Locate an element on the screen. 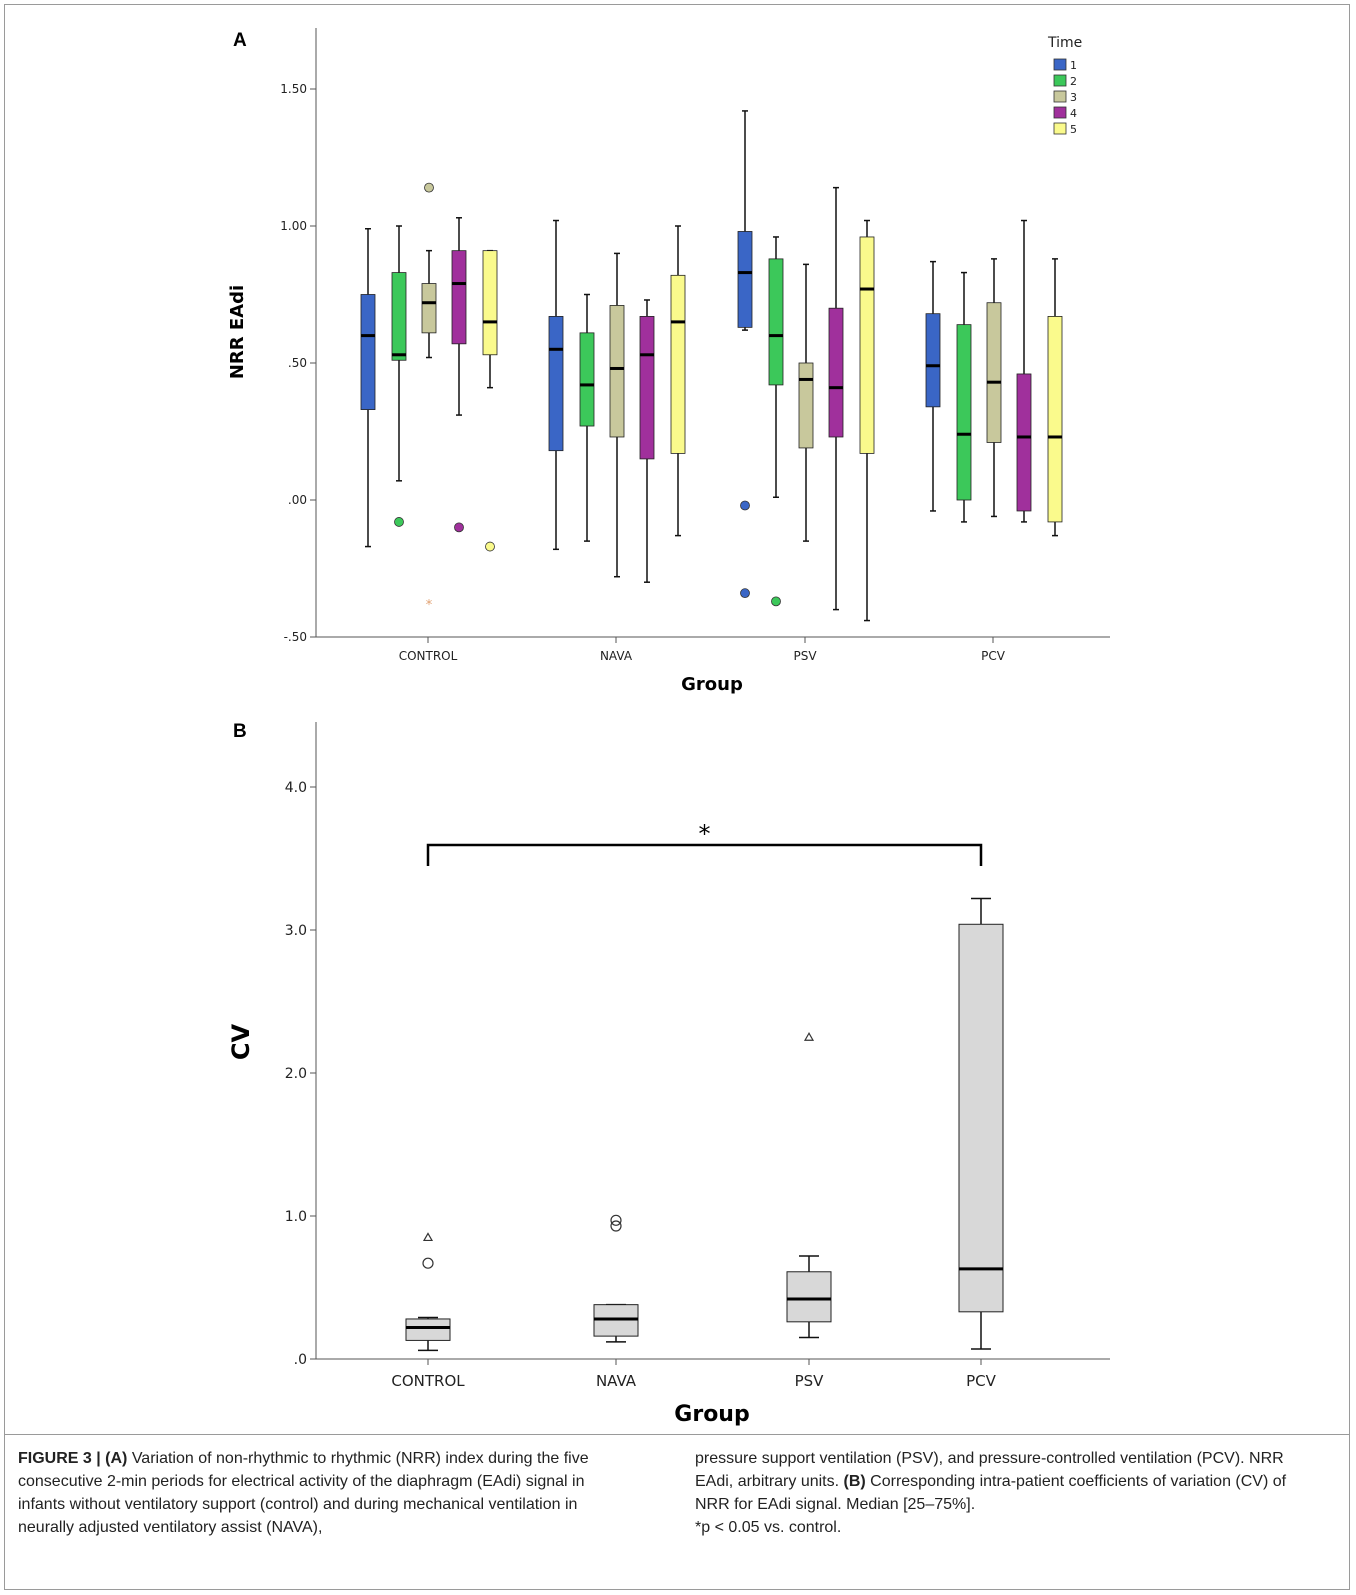  panel-a-box-psv-t5 is located at coordinates (867, 345).